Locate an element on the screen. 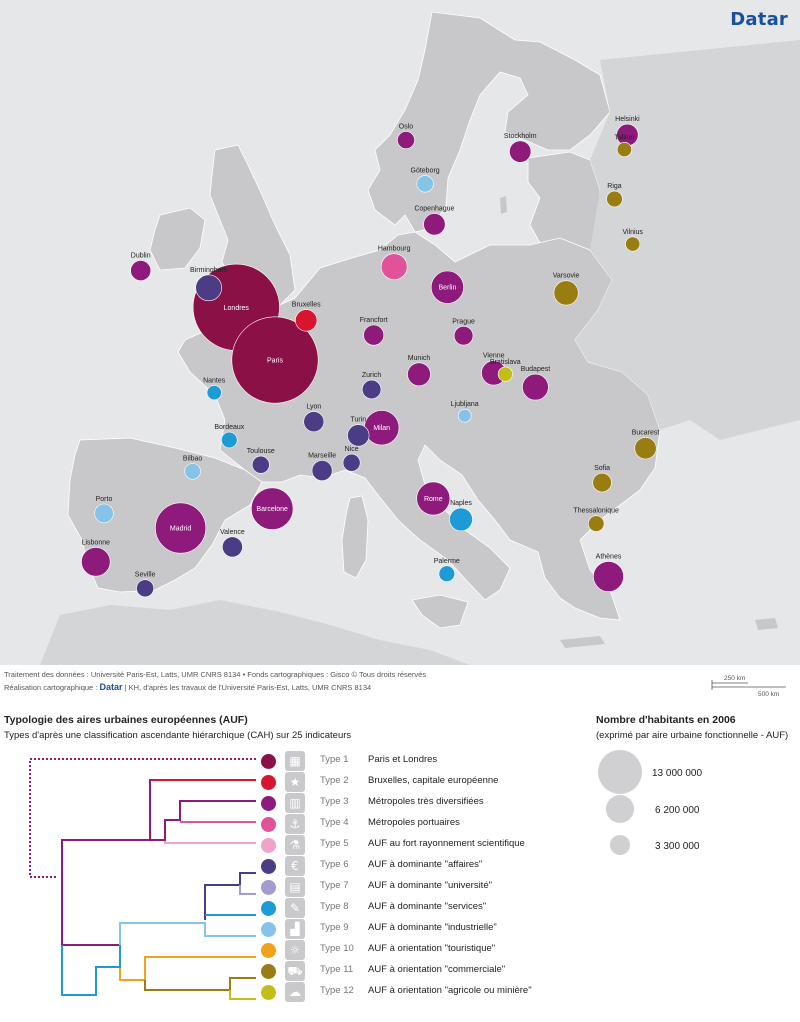  city-label: Zurich is located at coordinates (372, 375).